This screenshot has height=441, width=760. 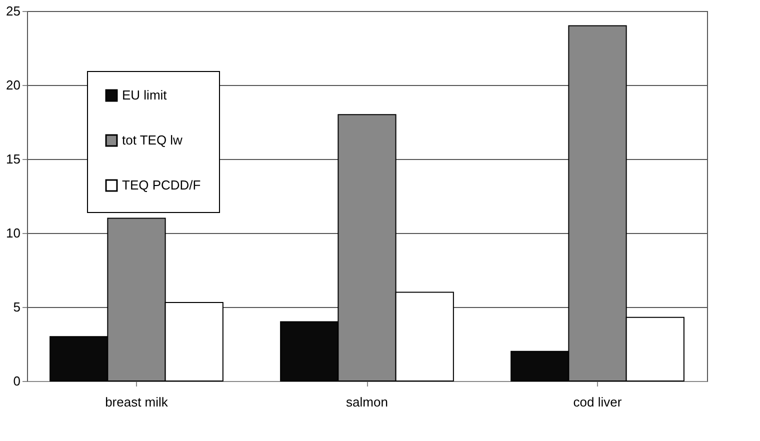 What do you see at coordinates (13, 85) in the screenshot?
I see `y-tick-label: 20` at bounding box center [13, 85].